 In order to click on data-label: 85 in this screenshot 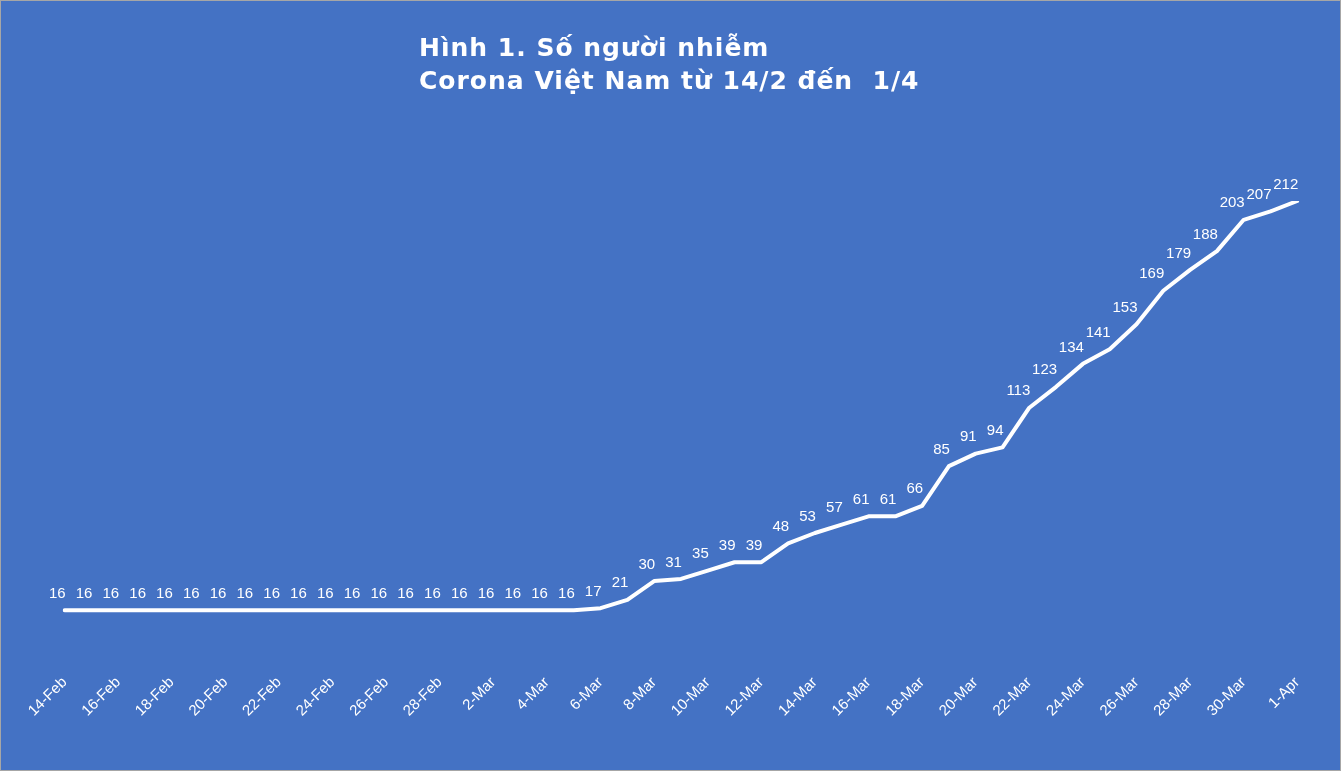, I will do `click(941, 448)`.